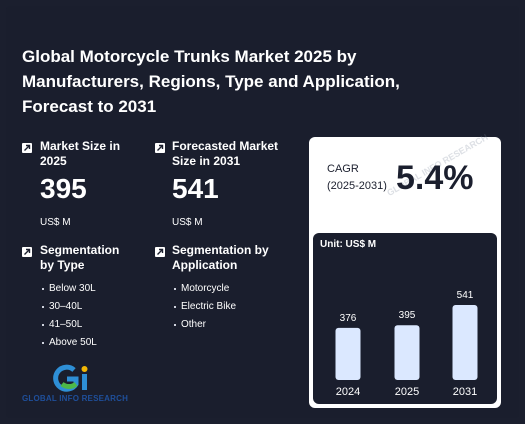  What do you see at coordinates (187, 222) in the screenshot?
I see `forecast-size-unit: US$ M` at bounding box center [187, 222].